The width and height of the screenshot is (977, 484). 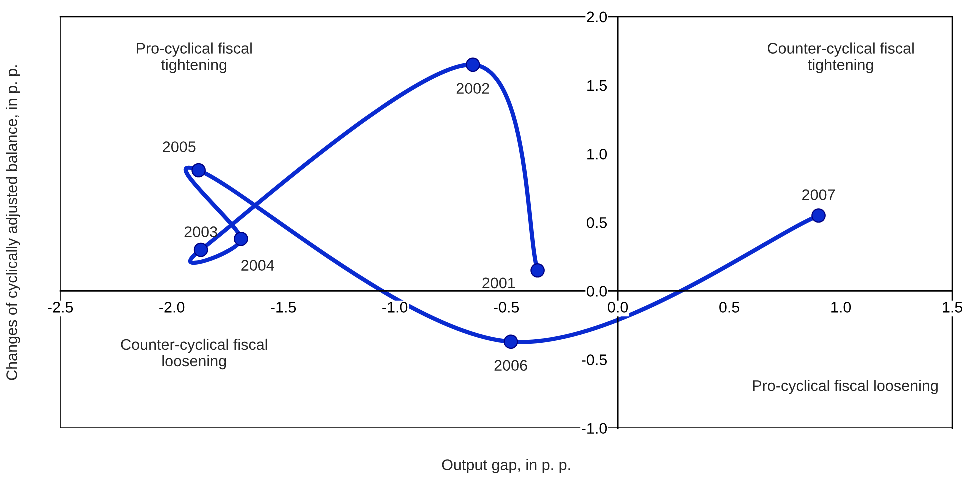 I want to click on y-tick-label: -1.0, so click(x=595, y=428).